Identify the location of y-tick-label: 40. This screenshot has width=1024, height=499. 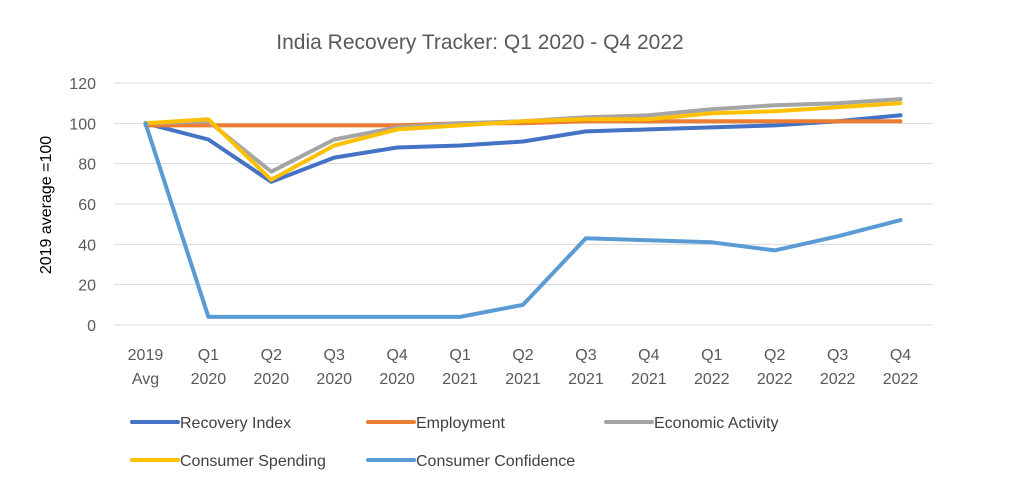
(87, 245).